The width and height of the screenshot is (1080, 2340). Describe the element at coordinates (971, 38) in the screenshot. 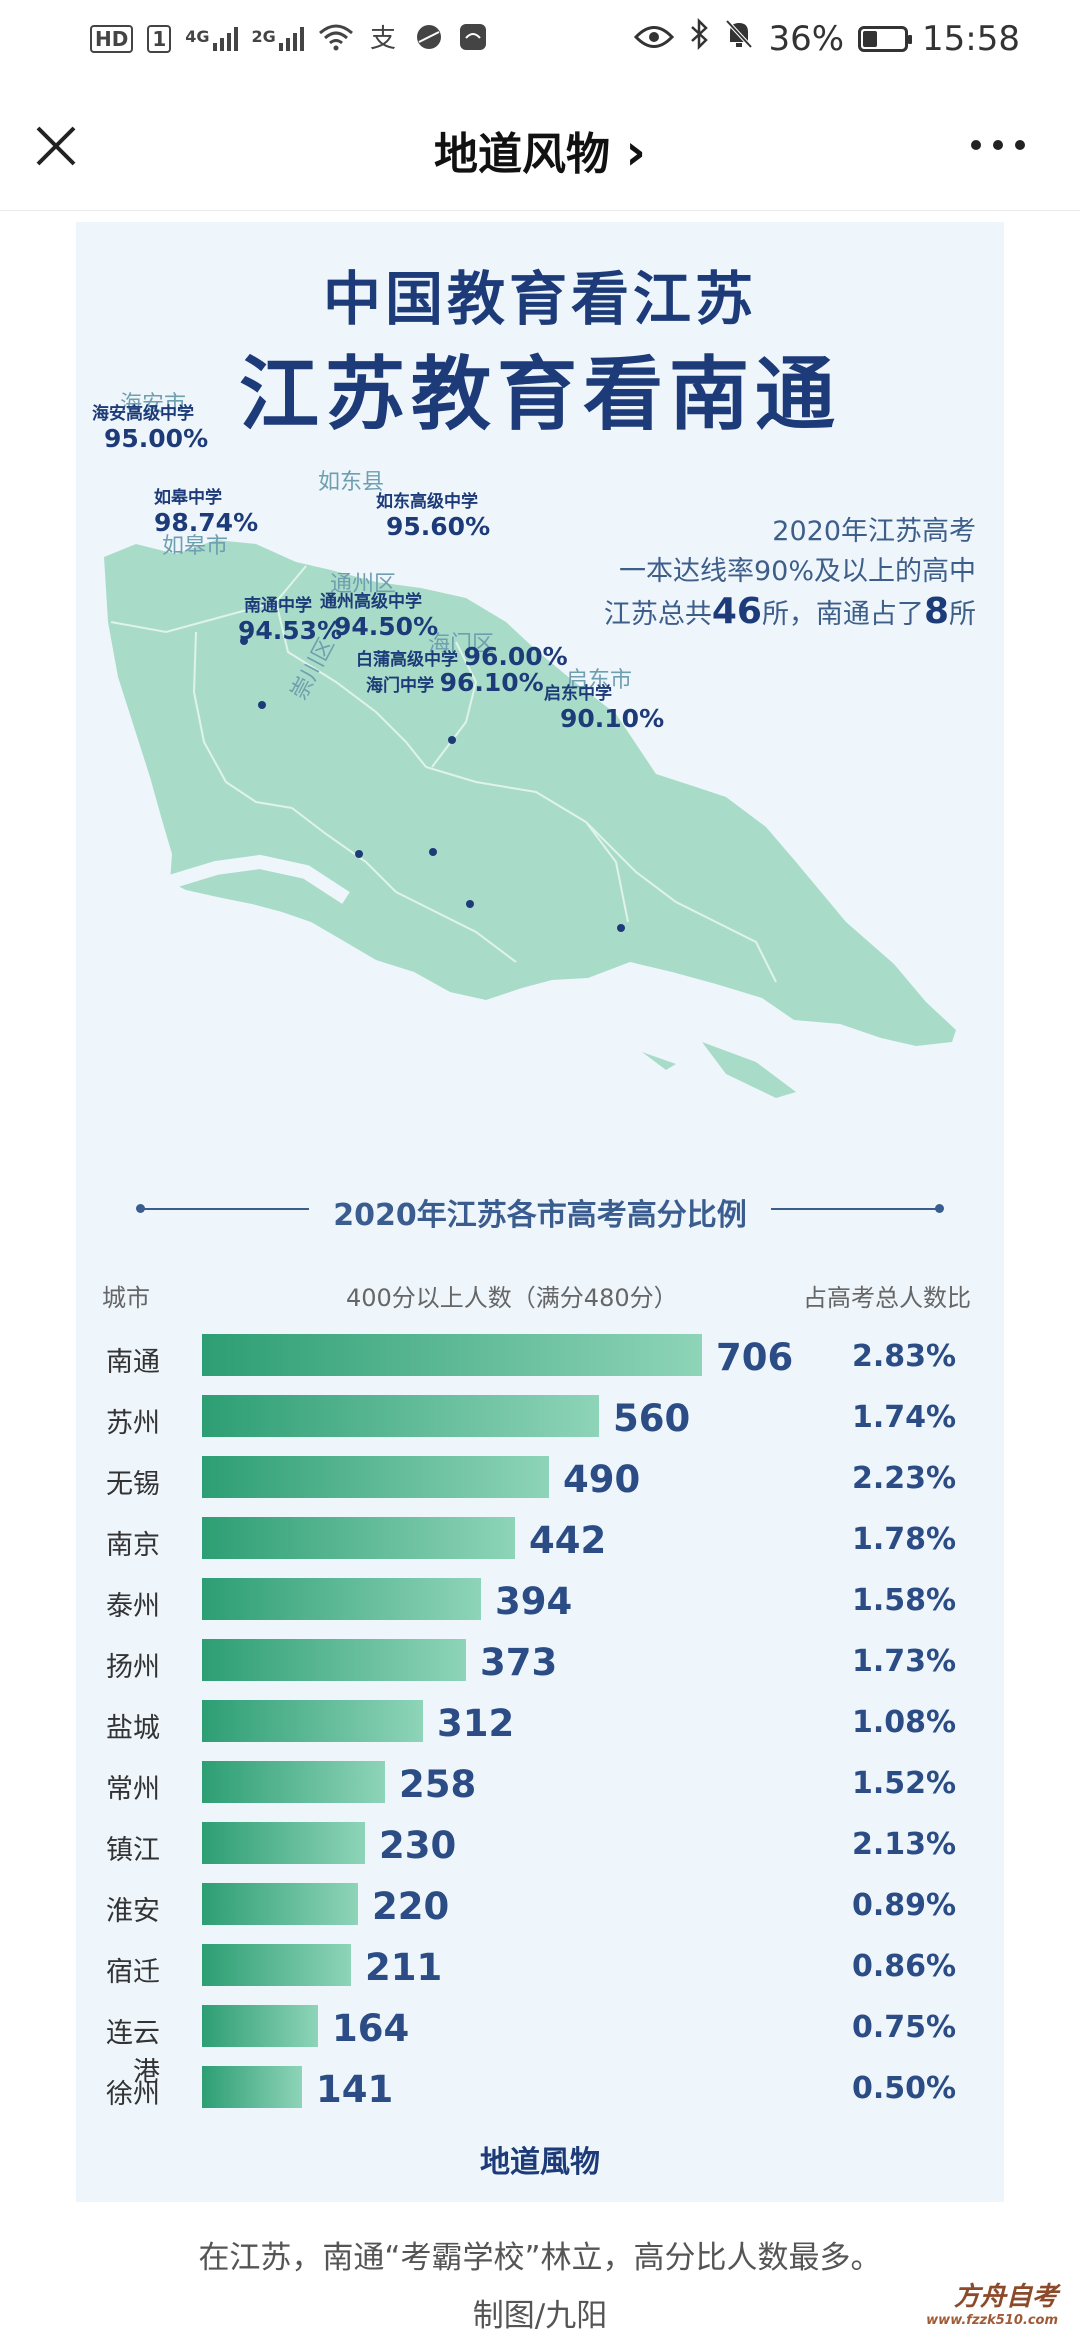

I see `clock: 15:58` at that location.